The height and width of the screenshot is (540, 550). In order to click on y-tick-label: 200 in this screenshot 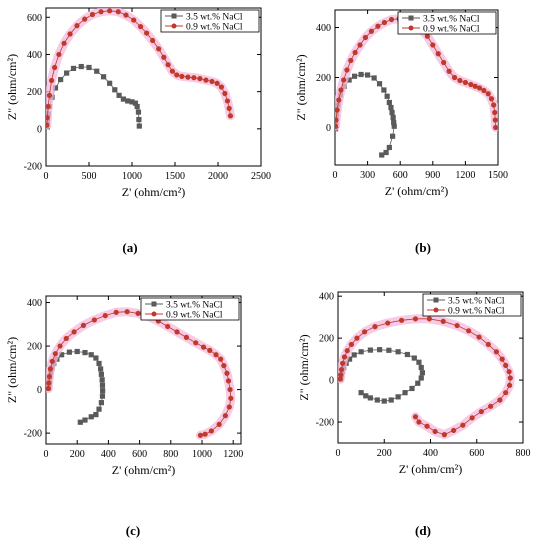, I will do `click(323, 78)`.